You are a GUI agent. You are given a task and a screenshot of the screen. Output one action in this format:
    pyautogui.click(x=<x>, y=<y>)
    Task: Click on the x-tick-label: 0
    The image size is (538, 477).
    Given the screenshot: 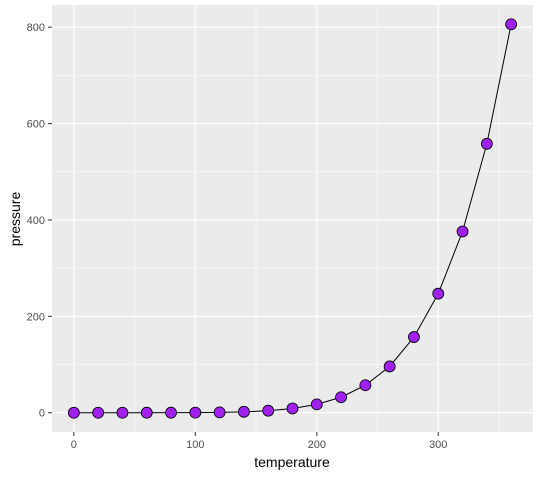 What is the action you would take?
    pyautogui.click(x=74, y=445)
    